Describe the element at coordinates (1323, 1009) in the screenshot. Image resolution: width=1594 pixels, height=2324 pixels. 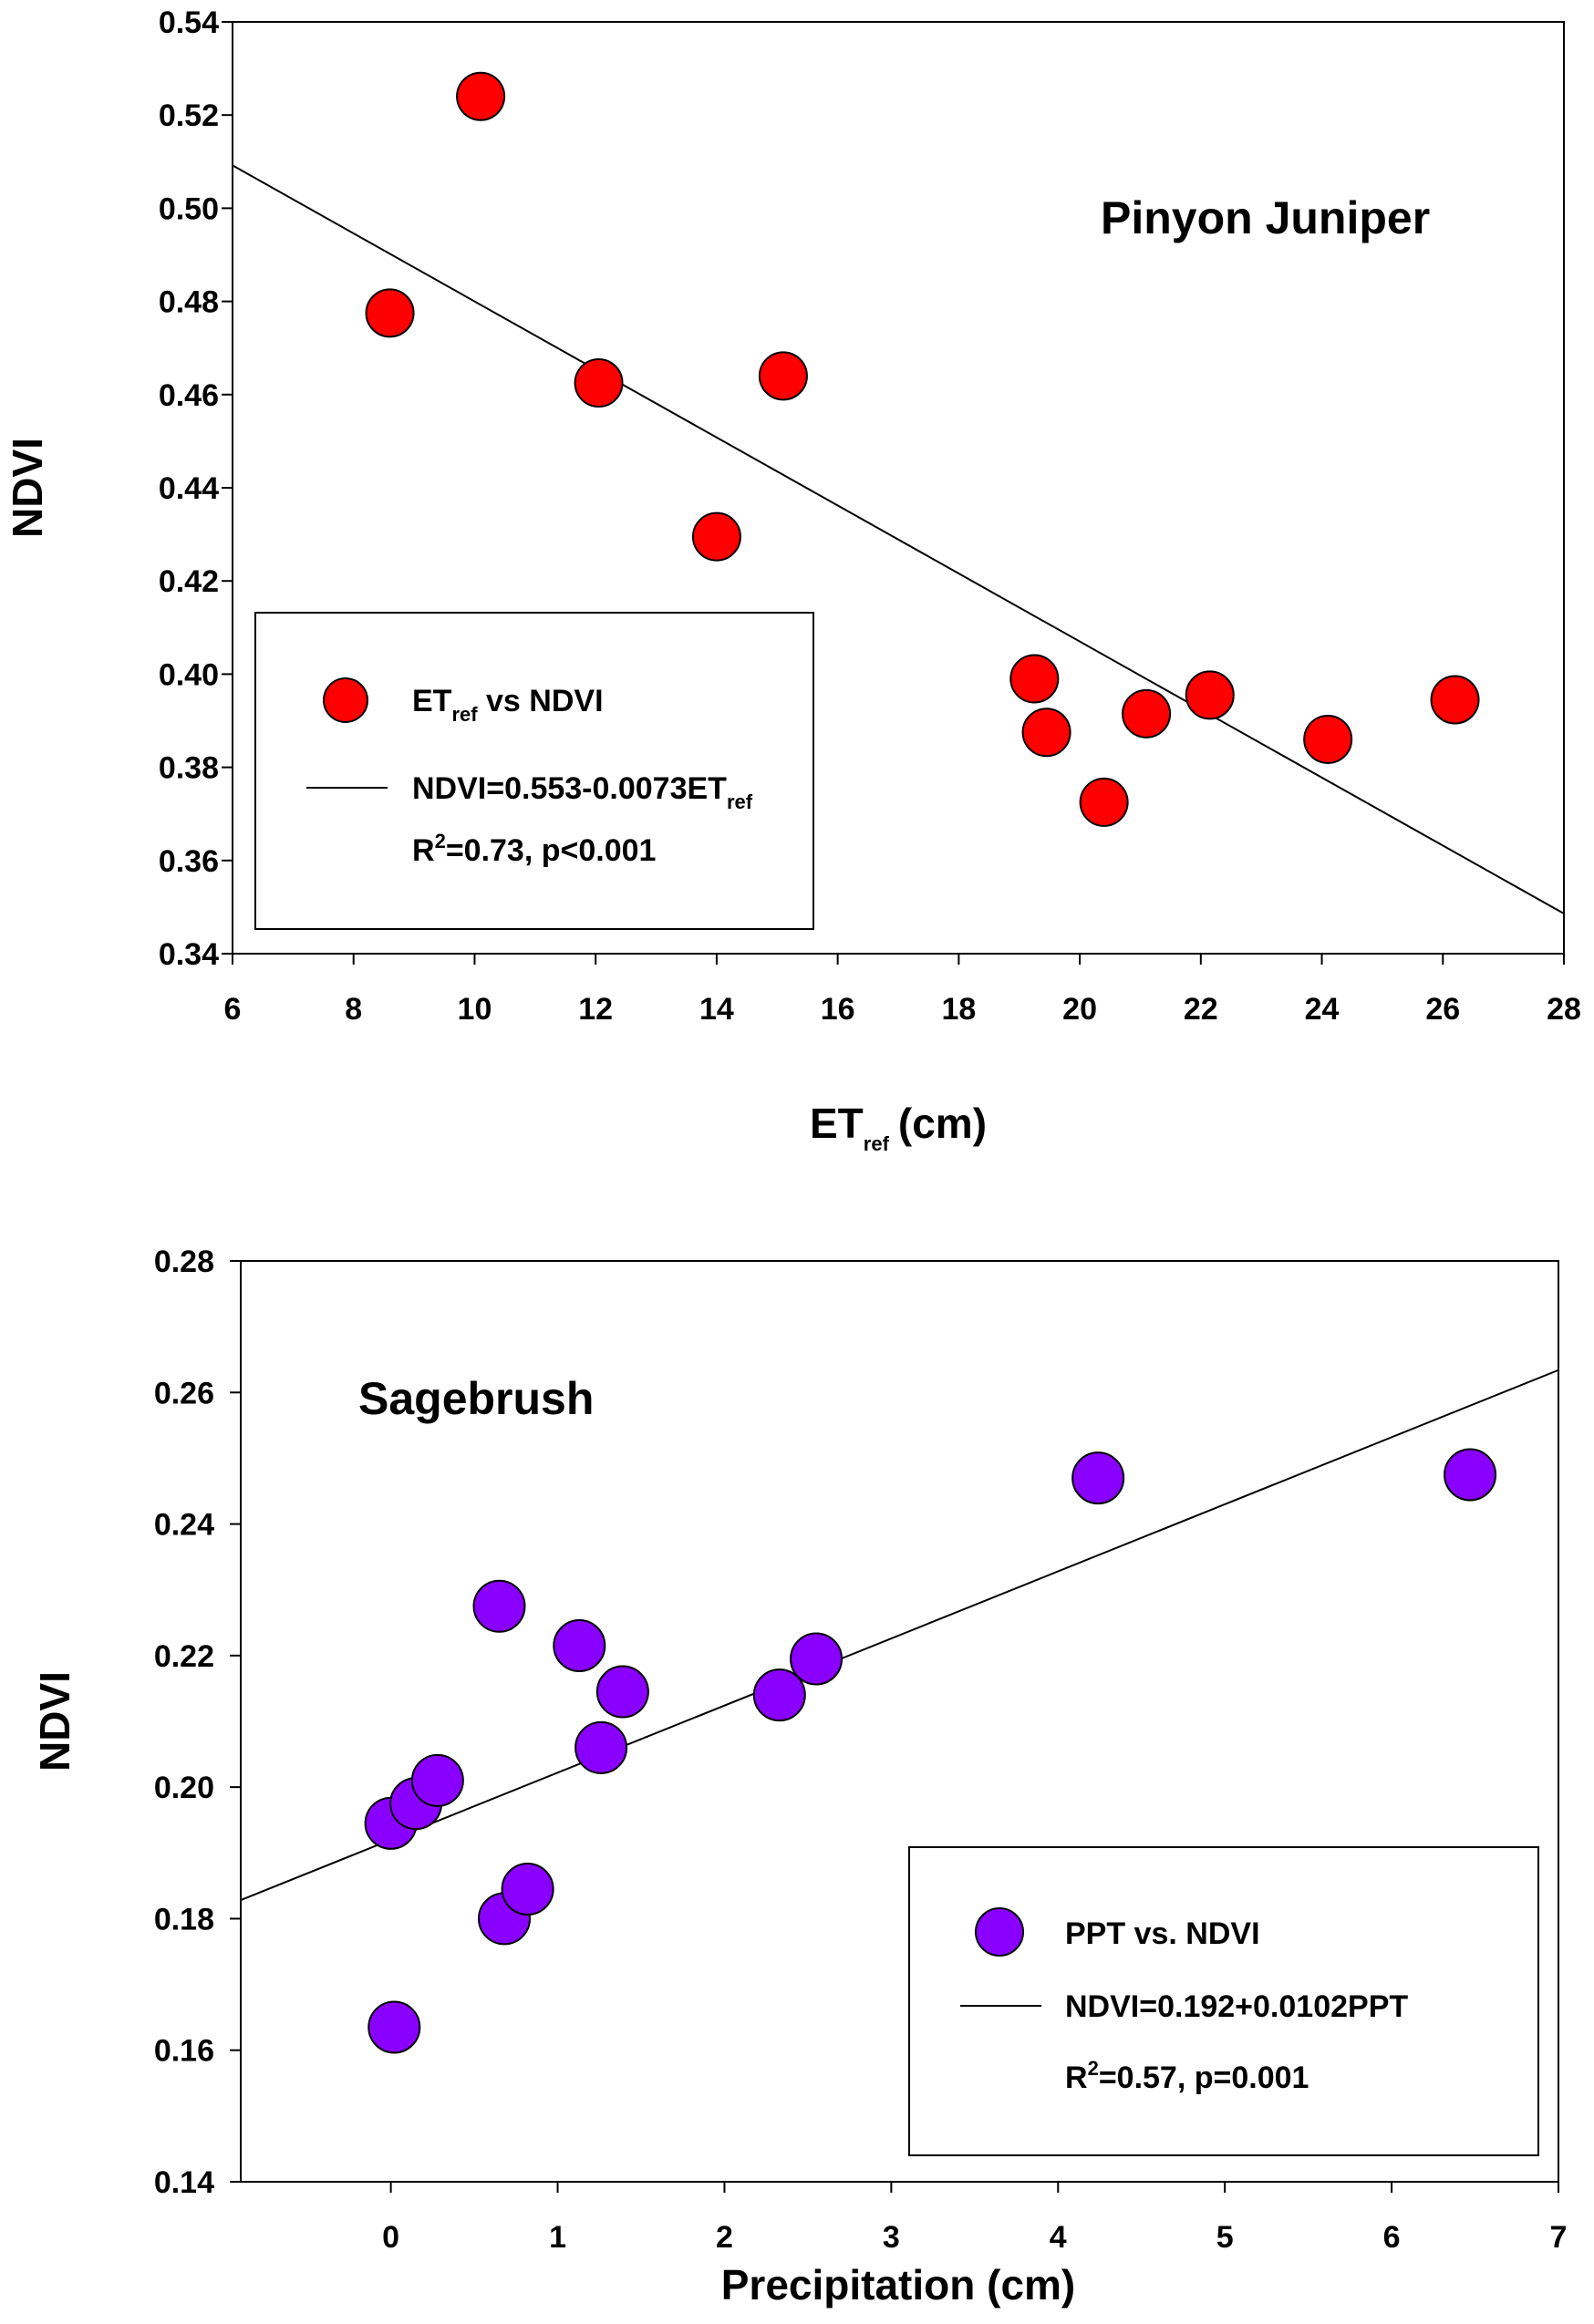
I see `x-tick-label: 24` at that location.